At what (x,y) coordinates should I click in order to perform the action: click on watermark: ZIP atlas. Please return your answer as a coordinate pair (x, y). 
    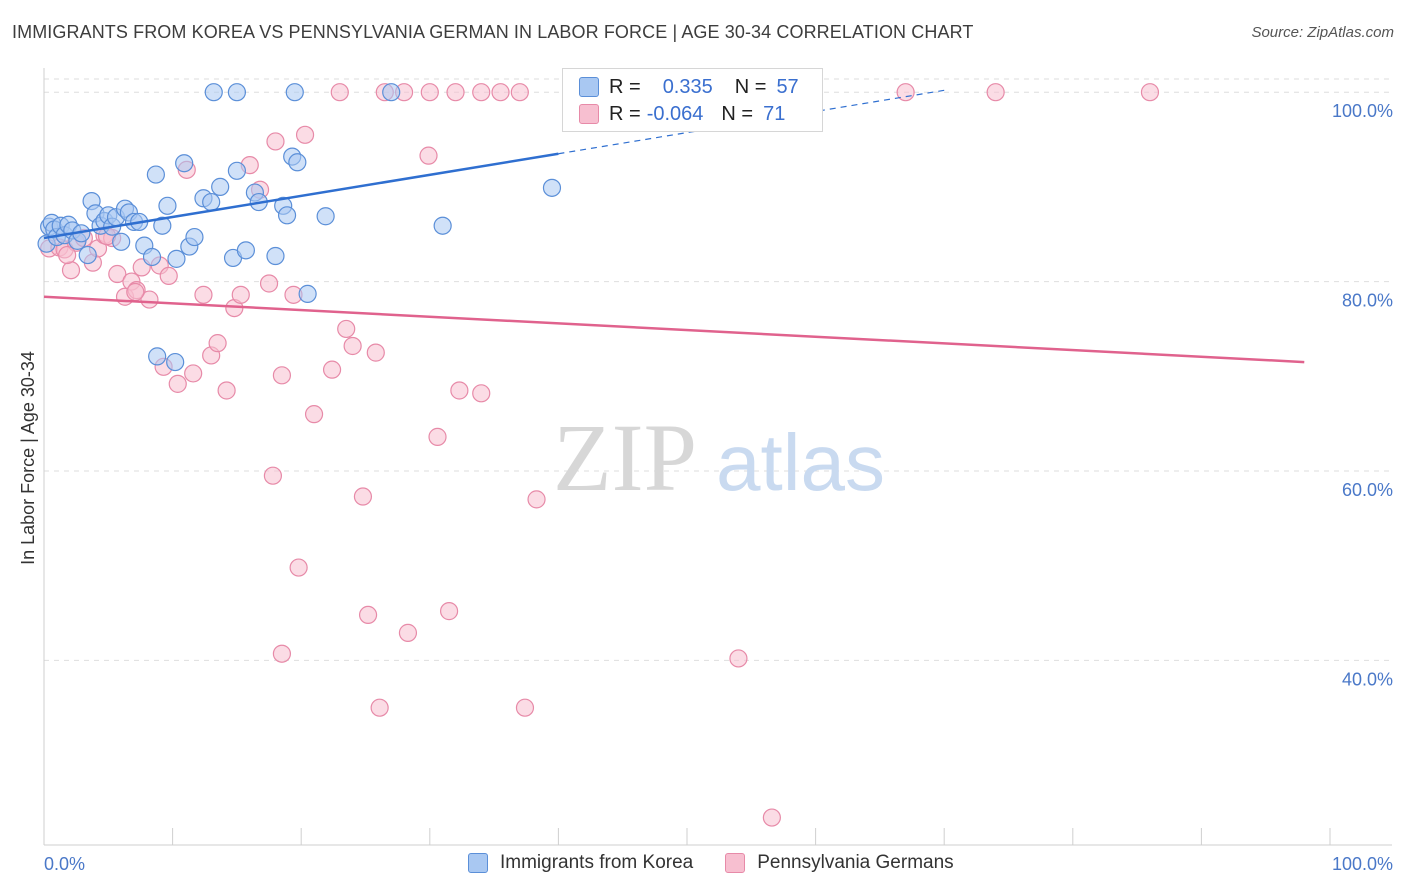
    Looking at the image, I should click on (719, 457).